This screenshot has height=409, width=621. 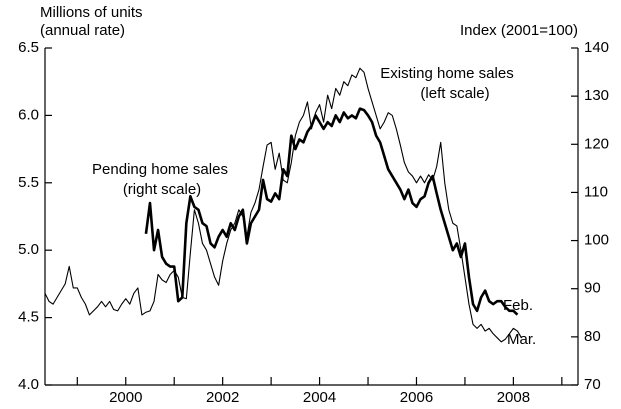 What do you see at coordinates (28, 47) in the screenshot?
I see `y-tick-label: 6.5` at bounding box center [28, 47].